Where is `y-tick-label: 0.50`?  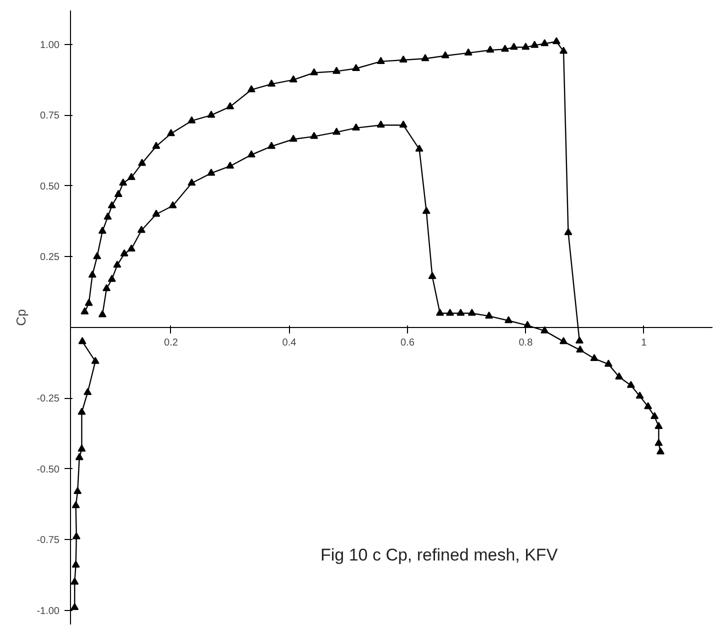 y-tick-label: 0.50 is located at coordinates (50, 186).